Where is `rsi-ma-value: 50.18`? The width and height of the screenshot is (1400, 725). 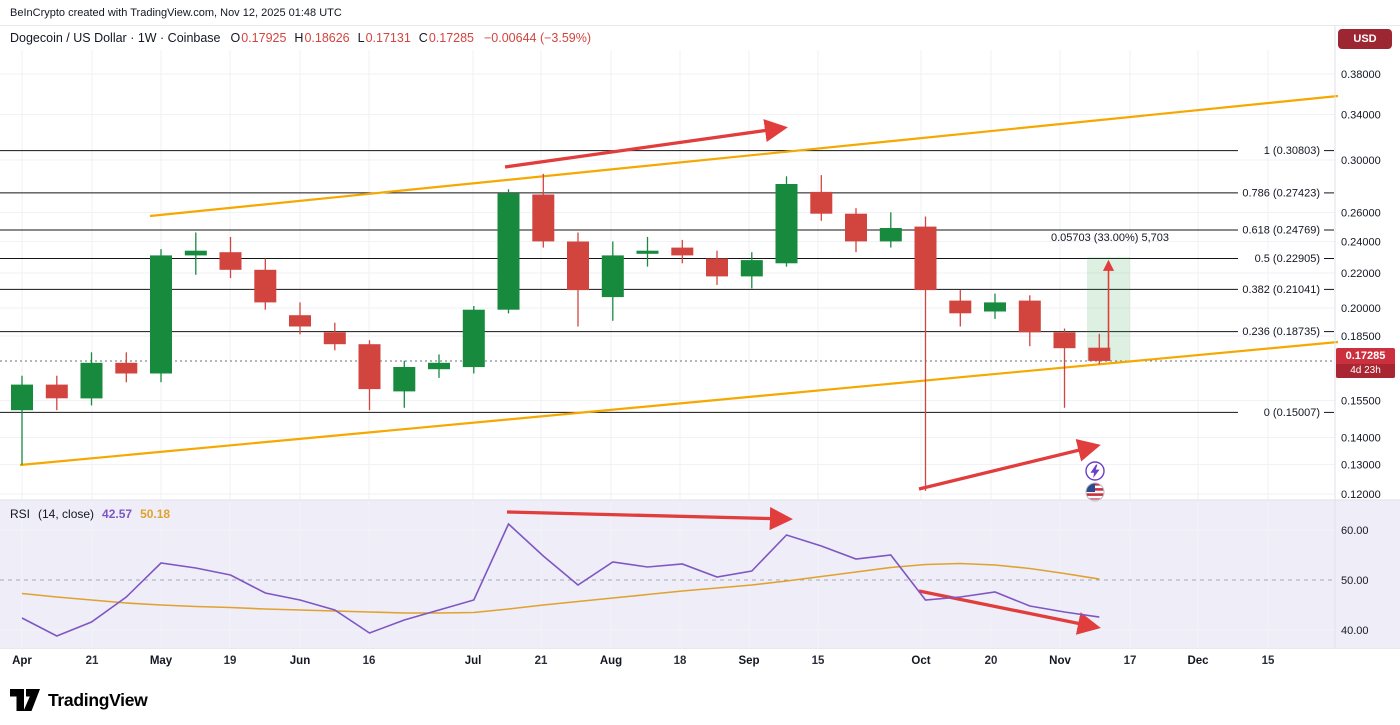 rsi-ma-value: 50.18 is located at coordinates (155, 514).